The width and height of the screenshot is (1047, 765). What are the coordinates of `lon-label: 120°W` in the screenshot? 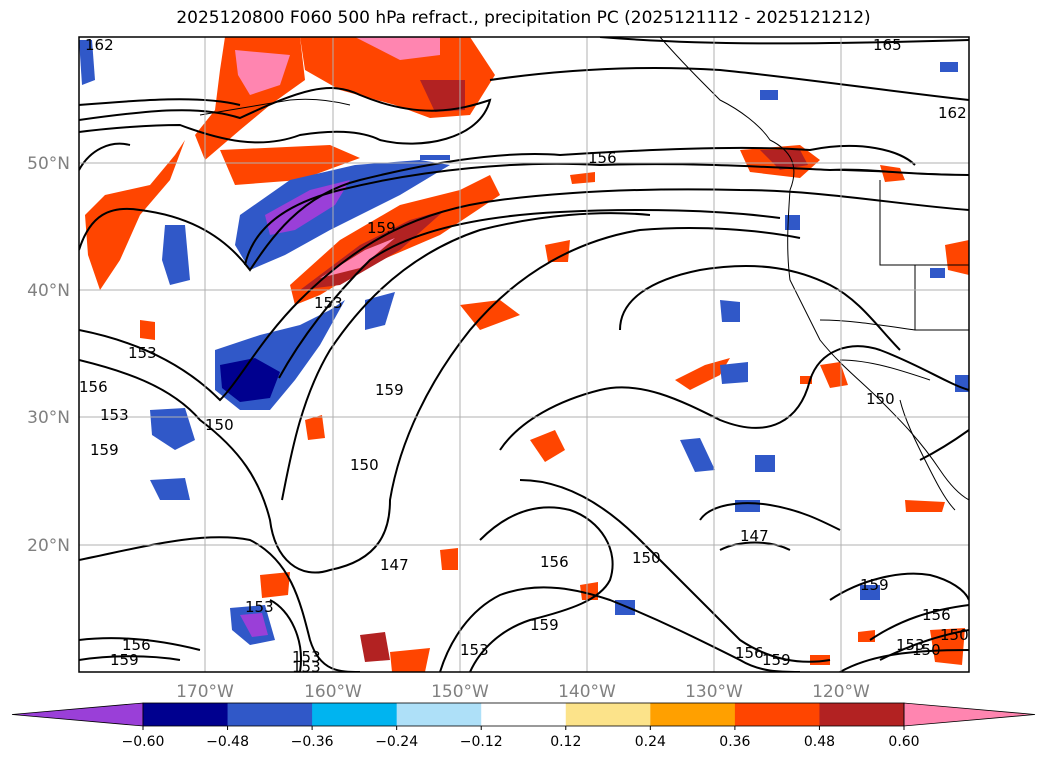 It's located at (841, 692).